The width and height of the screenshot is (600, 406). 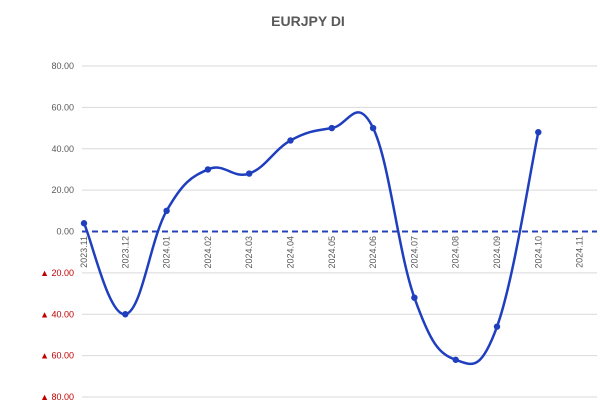 I want to click on y-tick-label: ▲ 60.00, so click(x=57, y=356).